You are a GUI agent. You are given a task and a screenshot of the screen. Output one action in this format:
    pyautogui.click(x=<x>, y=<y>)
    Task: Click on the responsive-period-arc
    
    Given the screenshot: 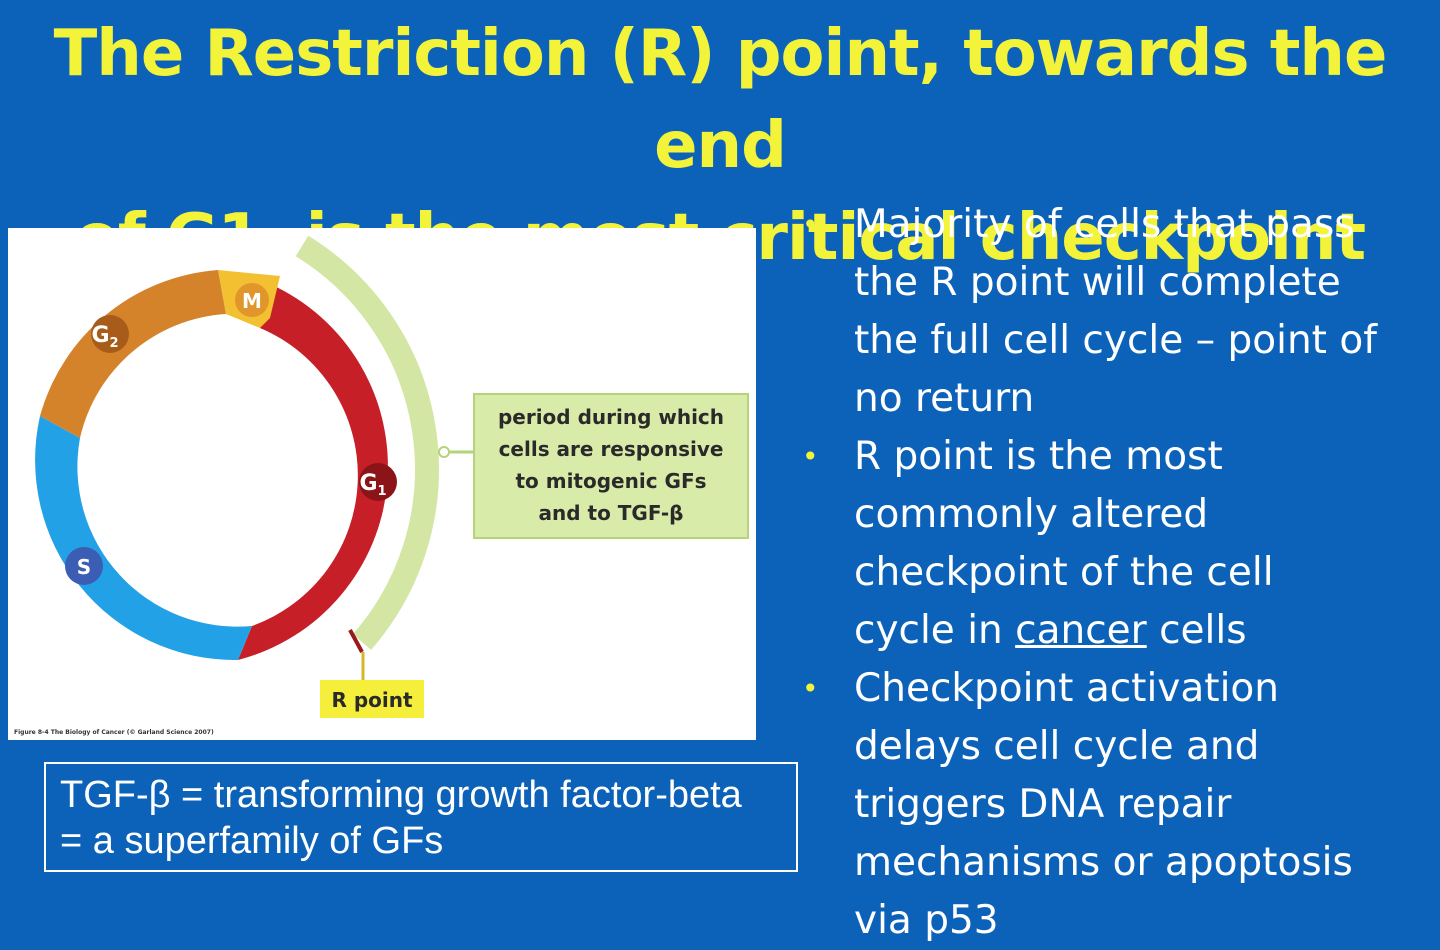 What is the action you would take?
    pyautogui.click(x=367, y=442)
    